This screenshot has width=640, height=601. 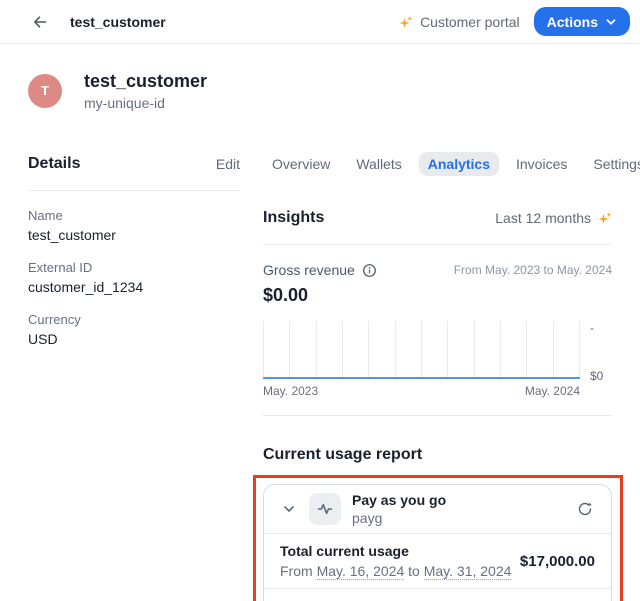 I want to click on field-value: customer_id_1234, so click(x=86, y=287).